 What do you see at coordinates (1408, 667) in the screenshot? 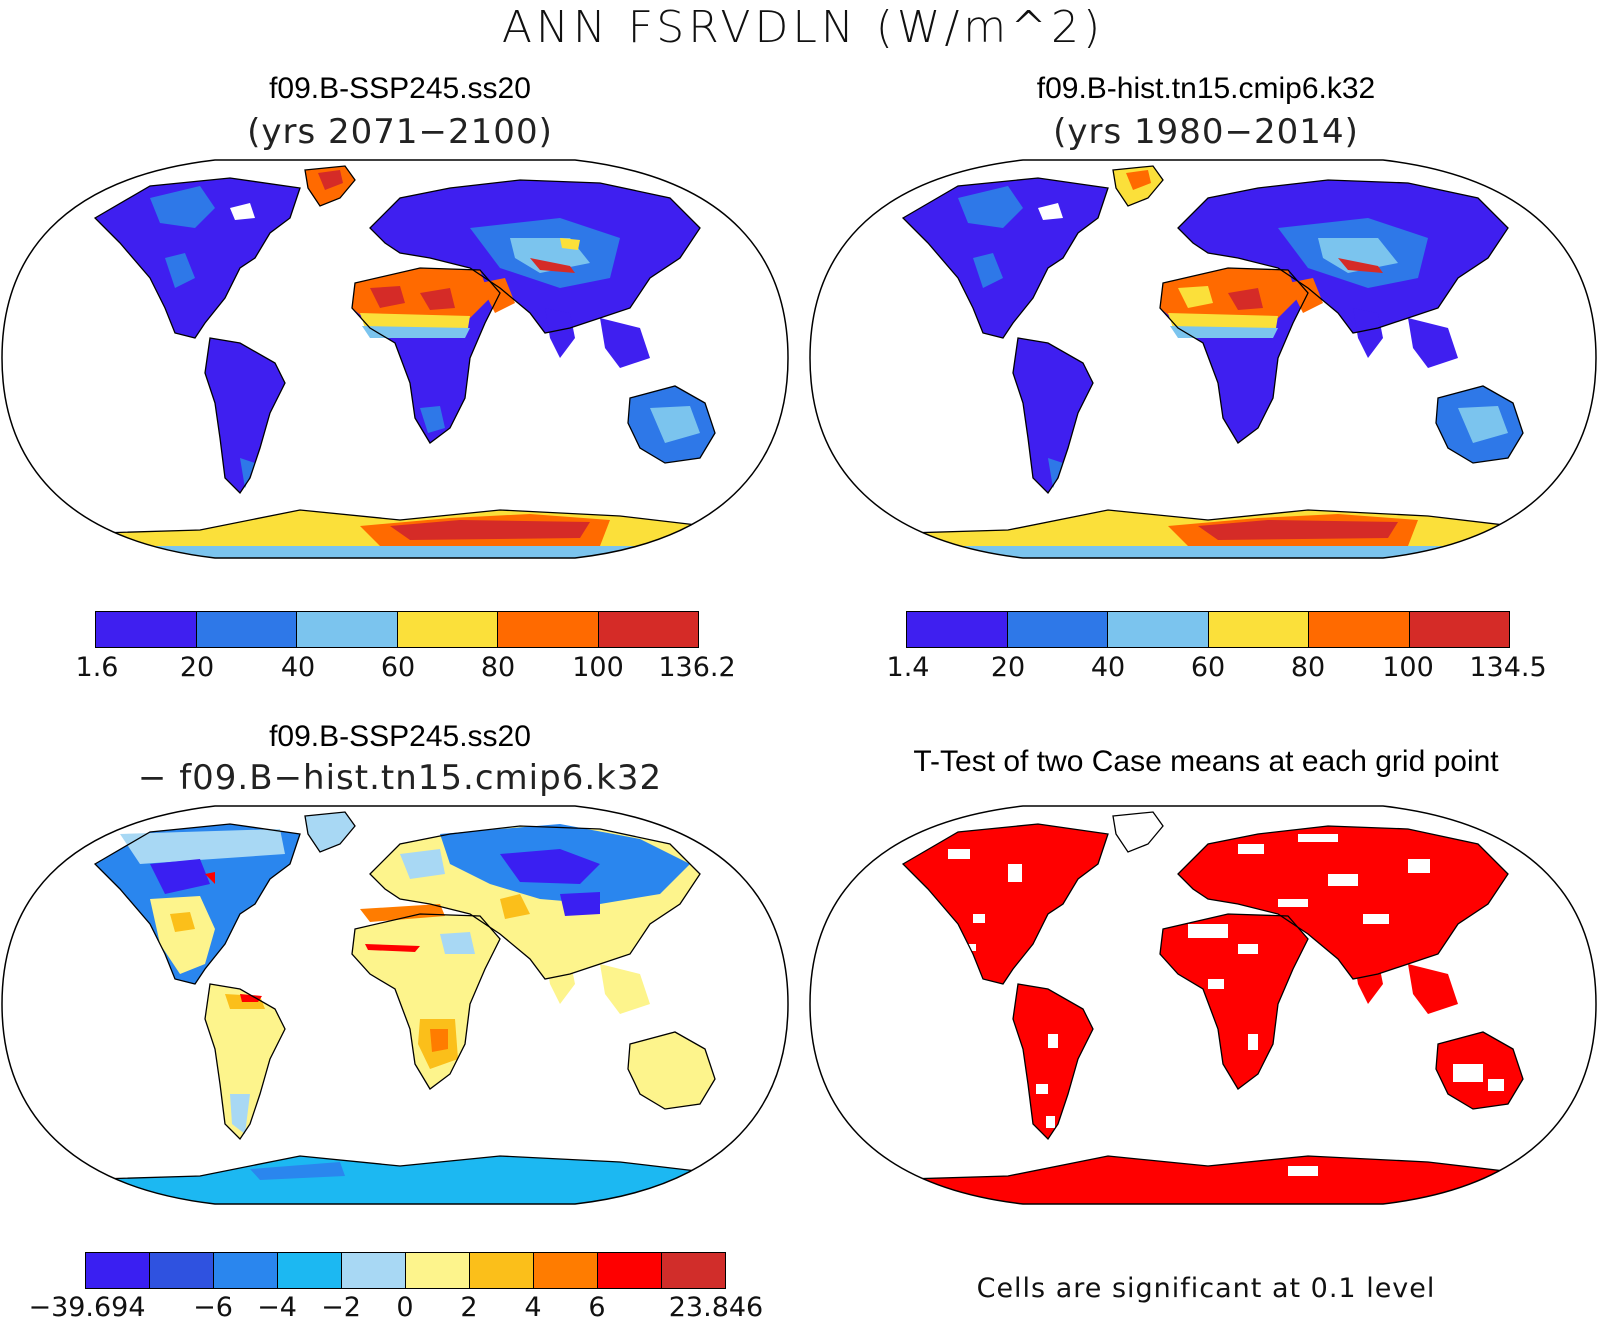
I see `panel2-colorbar-label: 100` at bounding box center [1408, 667].